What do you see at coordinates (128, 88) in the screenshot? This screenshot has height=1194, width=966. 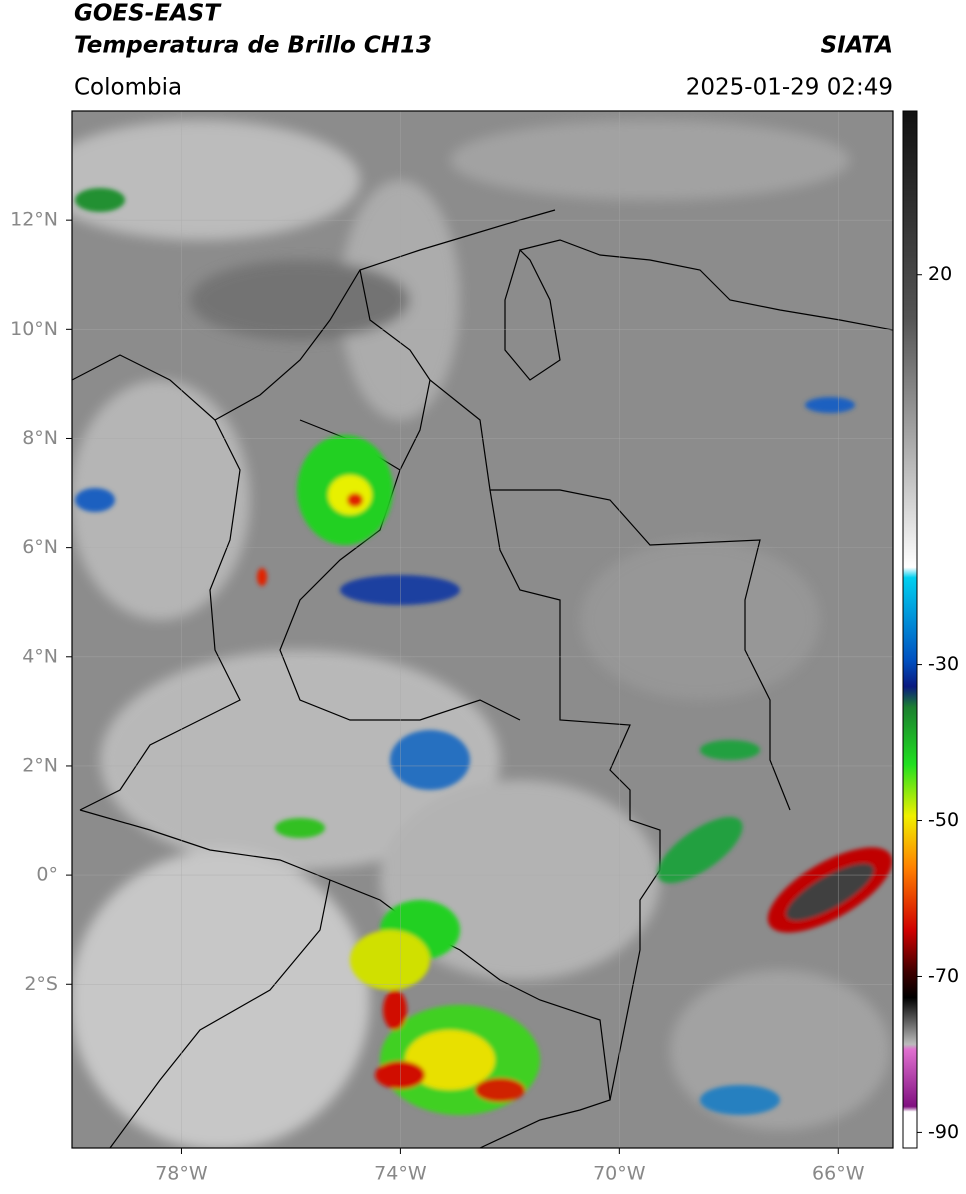 I see `region: Colombia` at bounding box center [128, 88].